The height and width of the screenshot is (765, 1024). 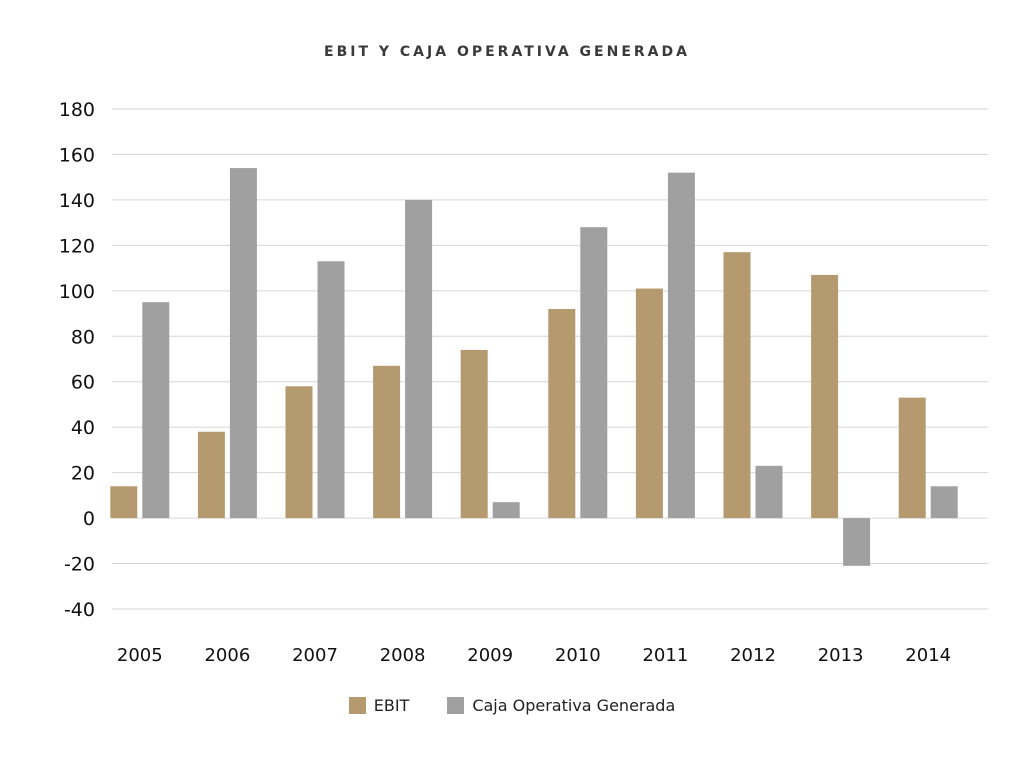 What do you see at coordinates (227, 655) in the screenshot?
I see `x-tick-label: 2006` at bounding box center [227, 655].